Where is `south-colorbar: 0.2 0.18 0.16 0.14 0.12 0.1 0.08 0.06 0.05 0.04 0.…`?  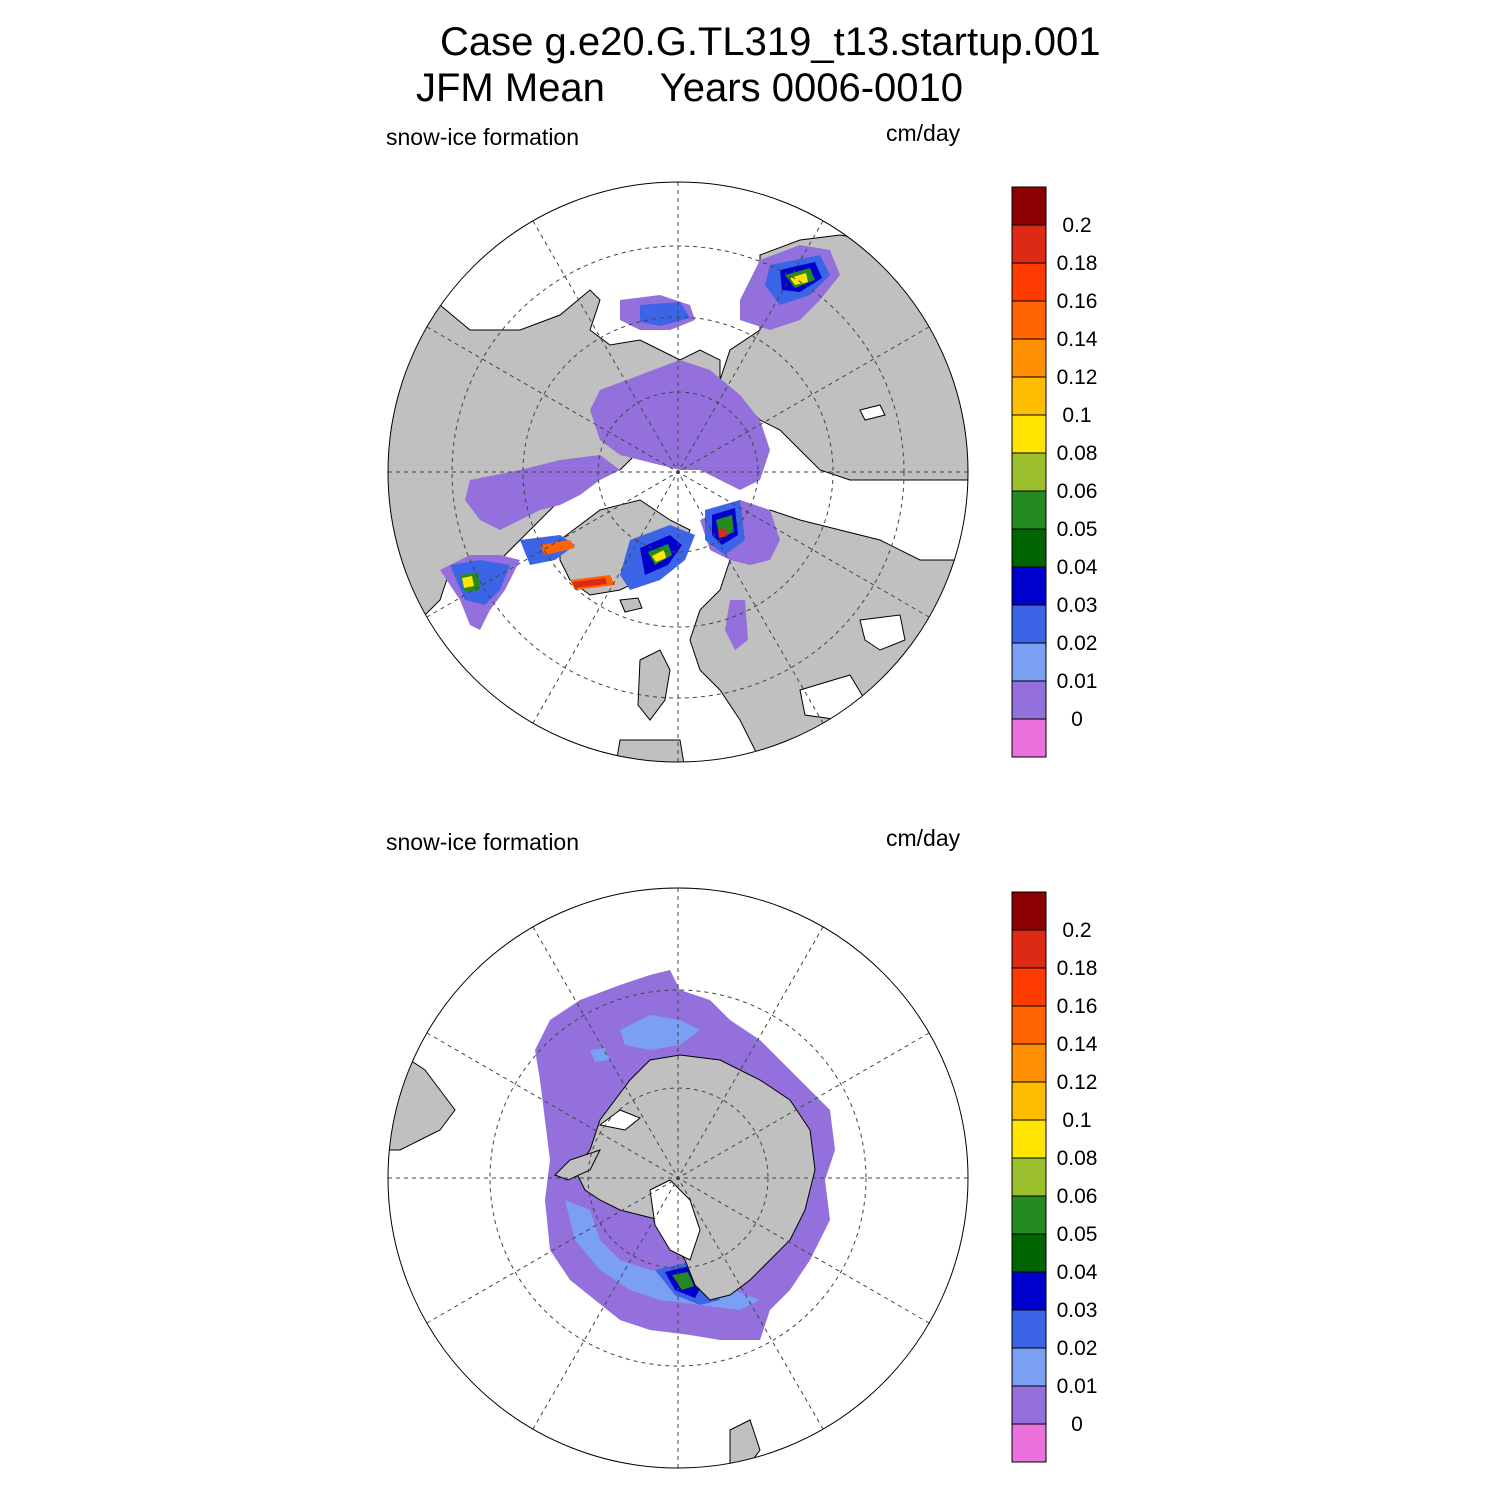 south-colorbar: 0.2 0.18 0.16 0.14 0.12 0.1 0.08 0.06 0.05 0.04 0.… is located at coordinates (1054, 1177).